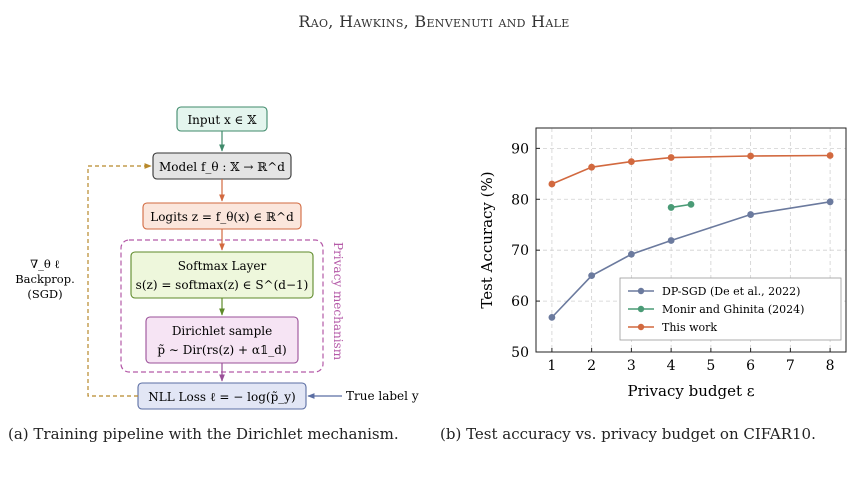 The width and height of the screenshot is (868, 497). Describe the element at coordinates (434, 21) in the screenshot. I see `running-header: Rao, Hawkins, Benvenuti and Hale` at that location.